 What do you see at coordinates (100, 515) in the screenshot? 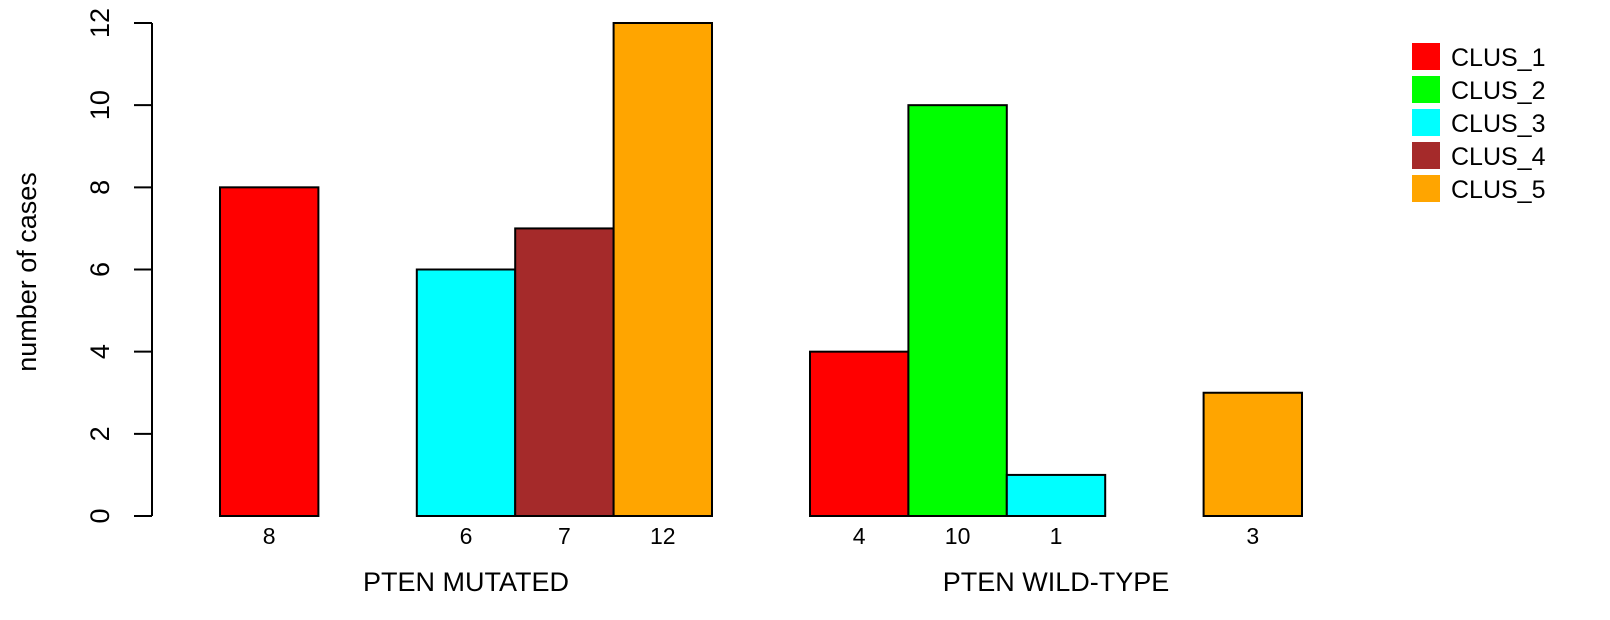
I see `y-tick-label: 0` at bounding box center [100, 515].